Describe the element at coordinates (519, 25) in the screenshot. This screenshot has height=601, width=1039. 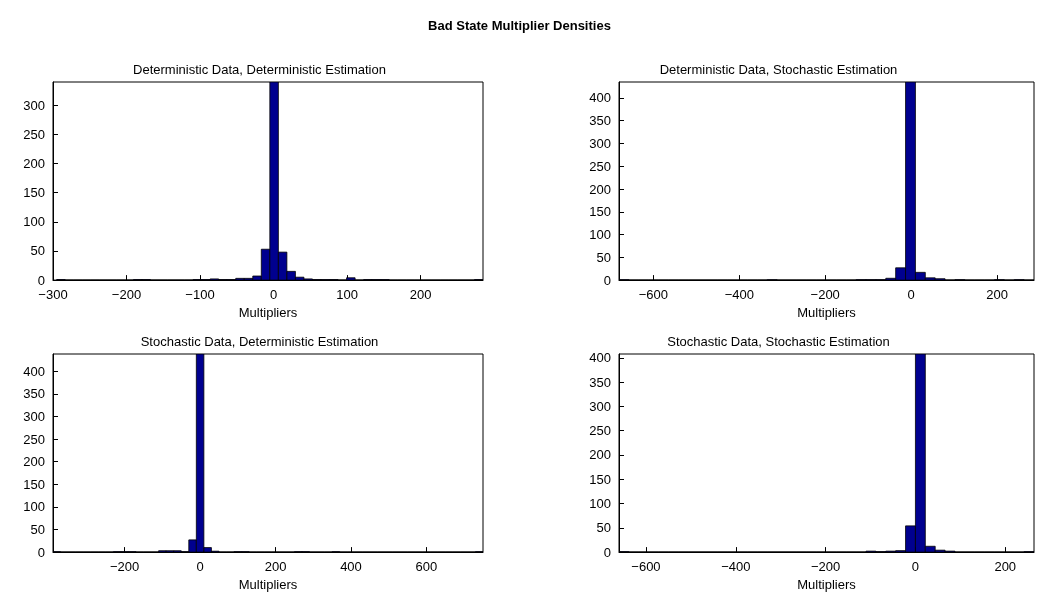
I see `text: Bad State Multiplier Densities` at that location.